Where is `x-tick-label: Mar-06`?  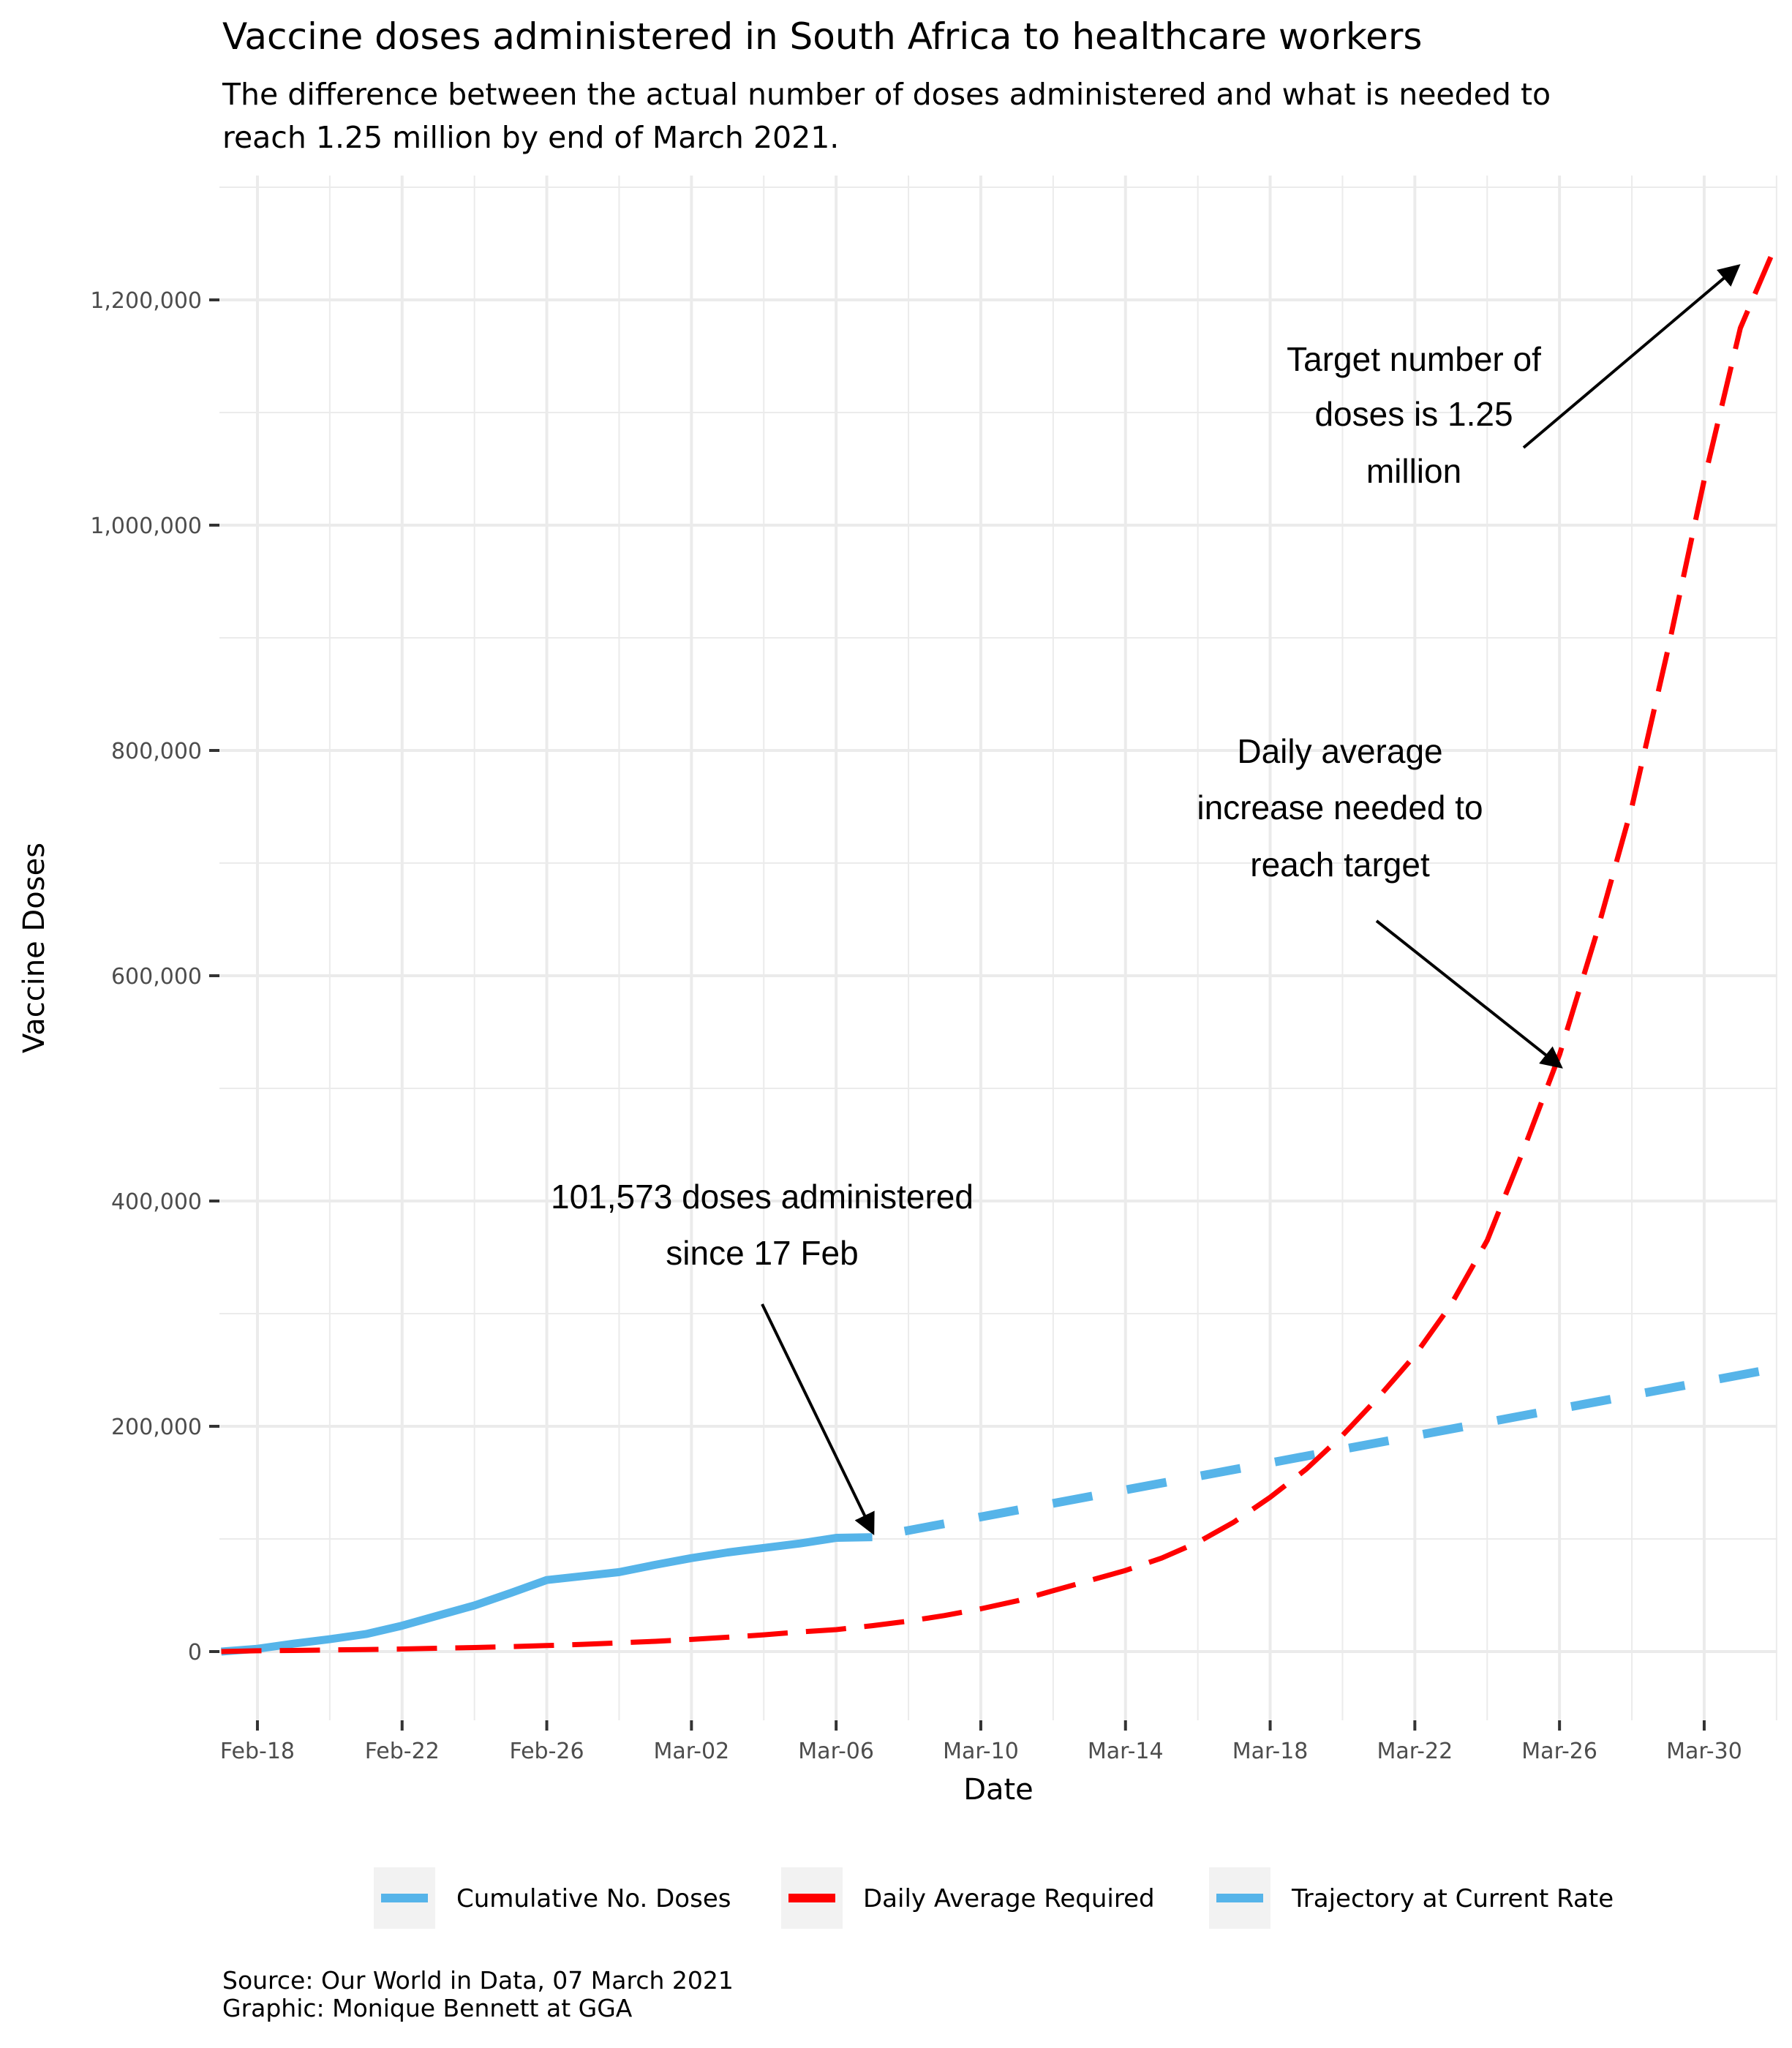
x-tick-label: Mar-06 is located at coordinates (836, 1751).